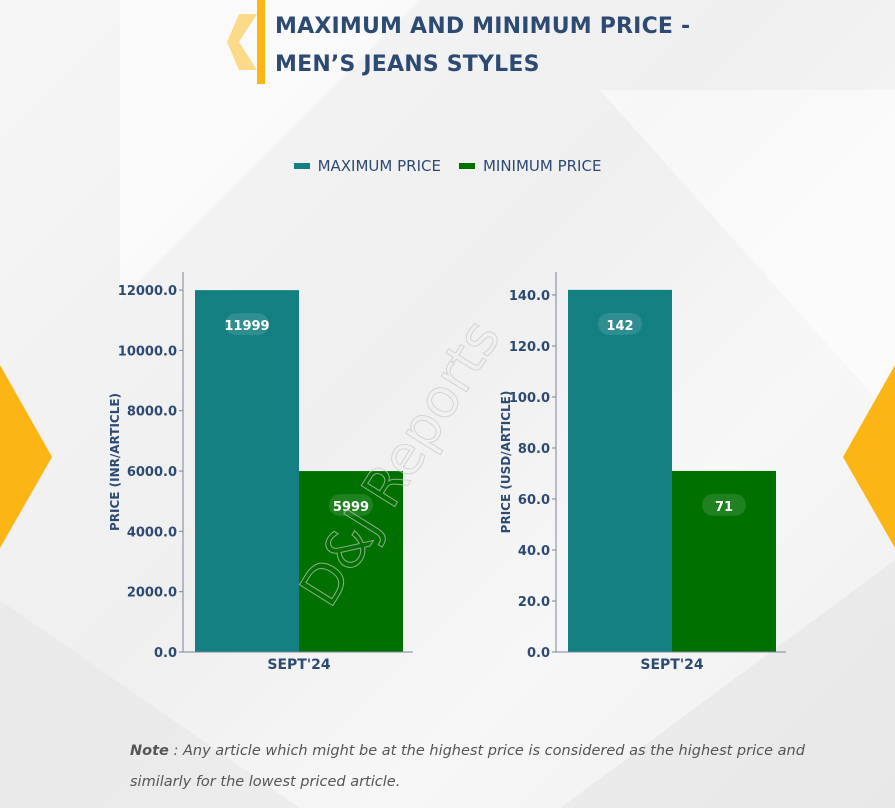  Describe the element at coordinates (115, 462) in the screenshot. I see `y-axis-label: PRICE (INR/ARTICLE)` at that location.